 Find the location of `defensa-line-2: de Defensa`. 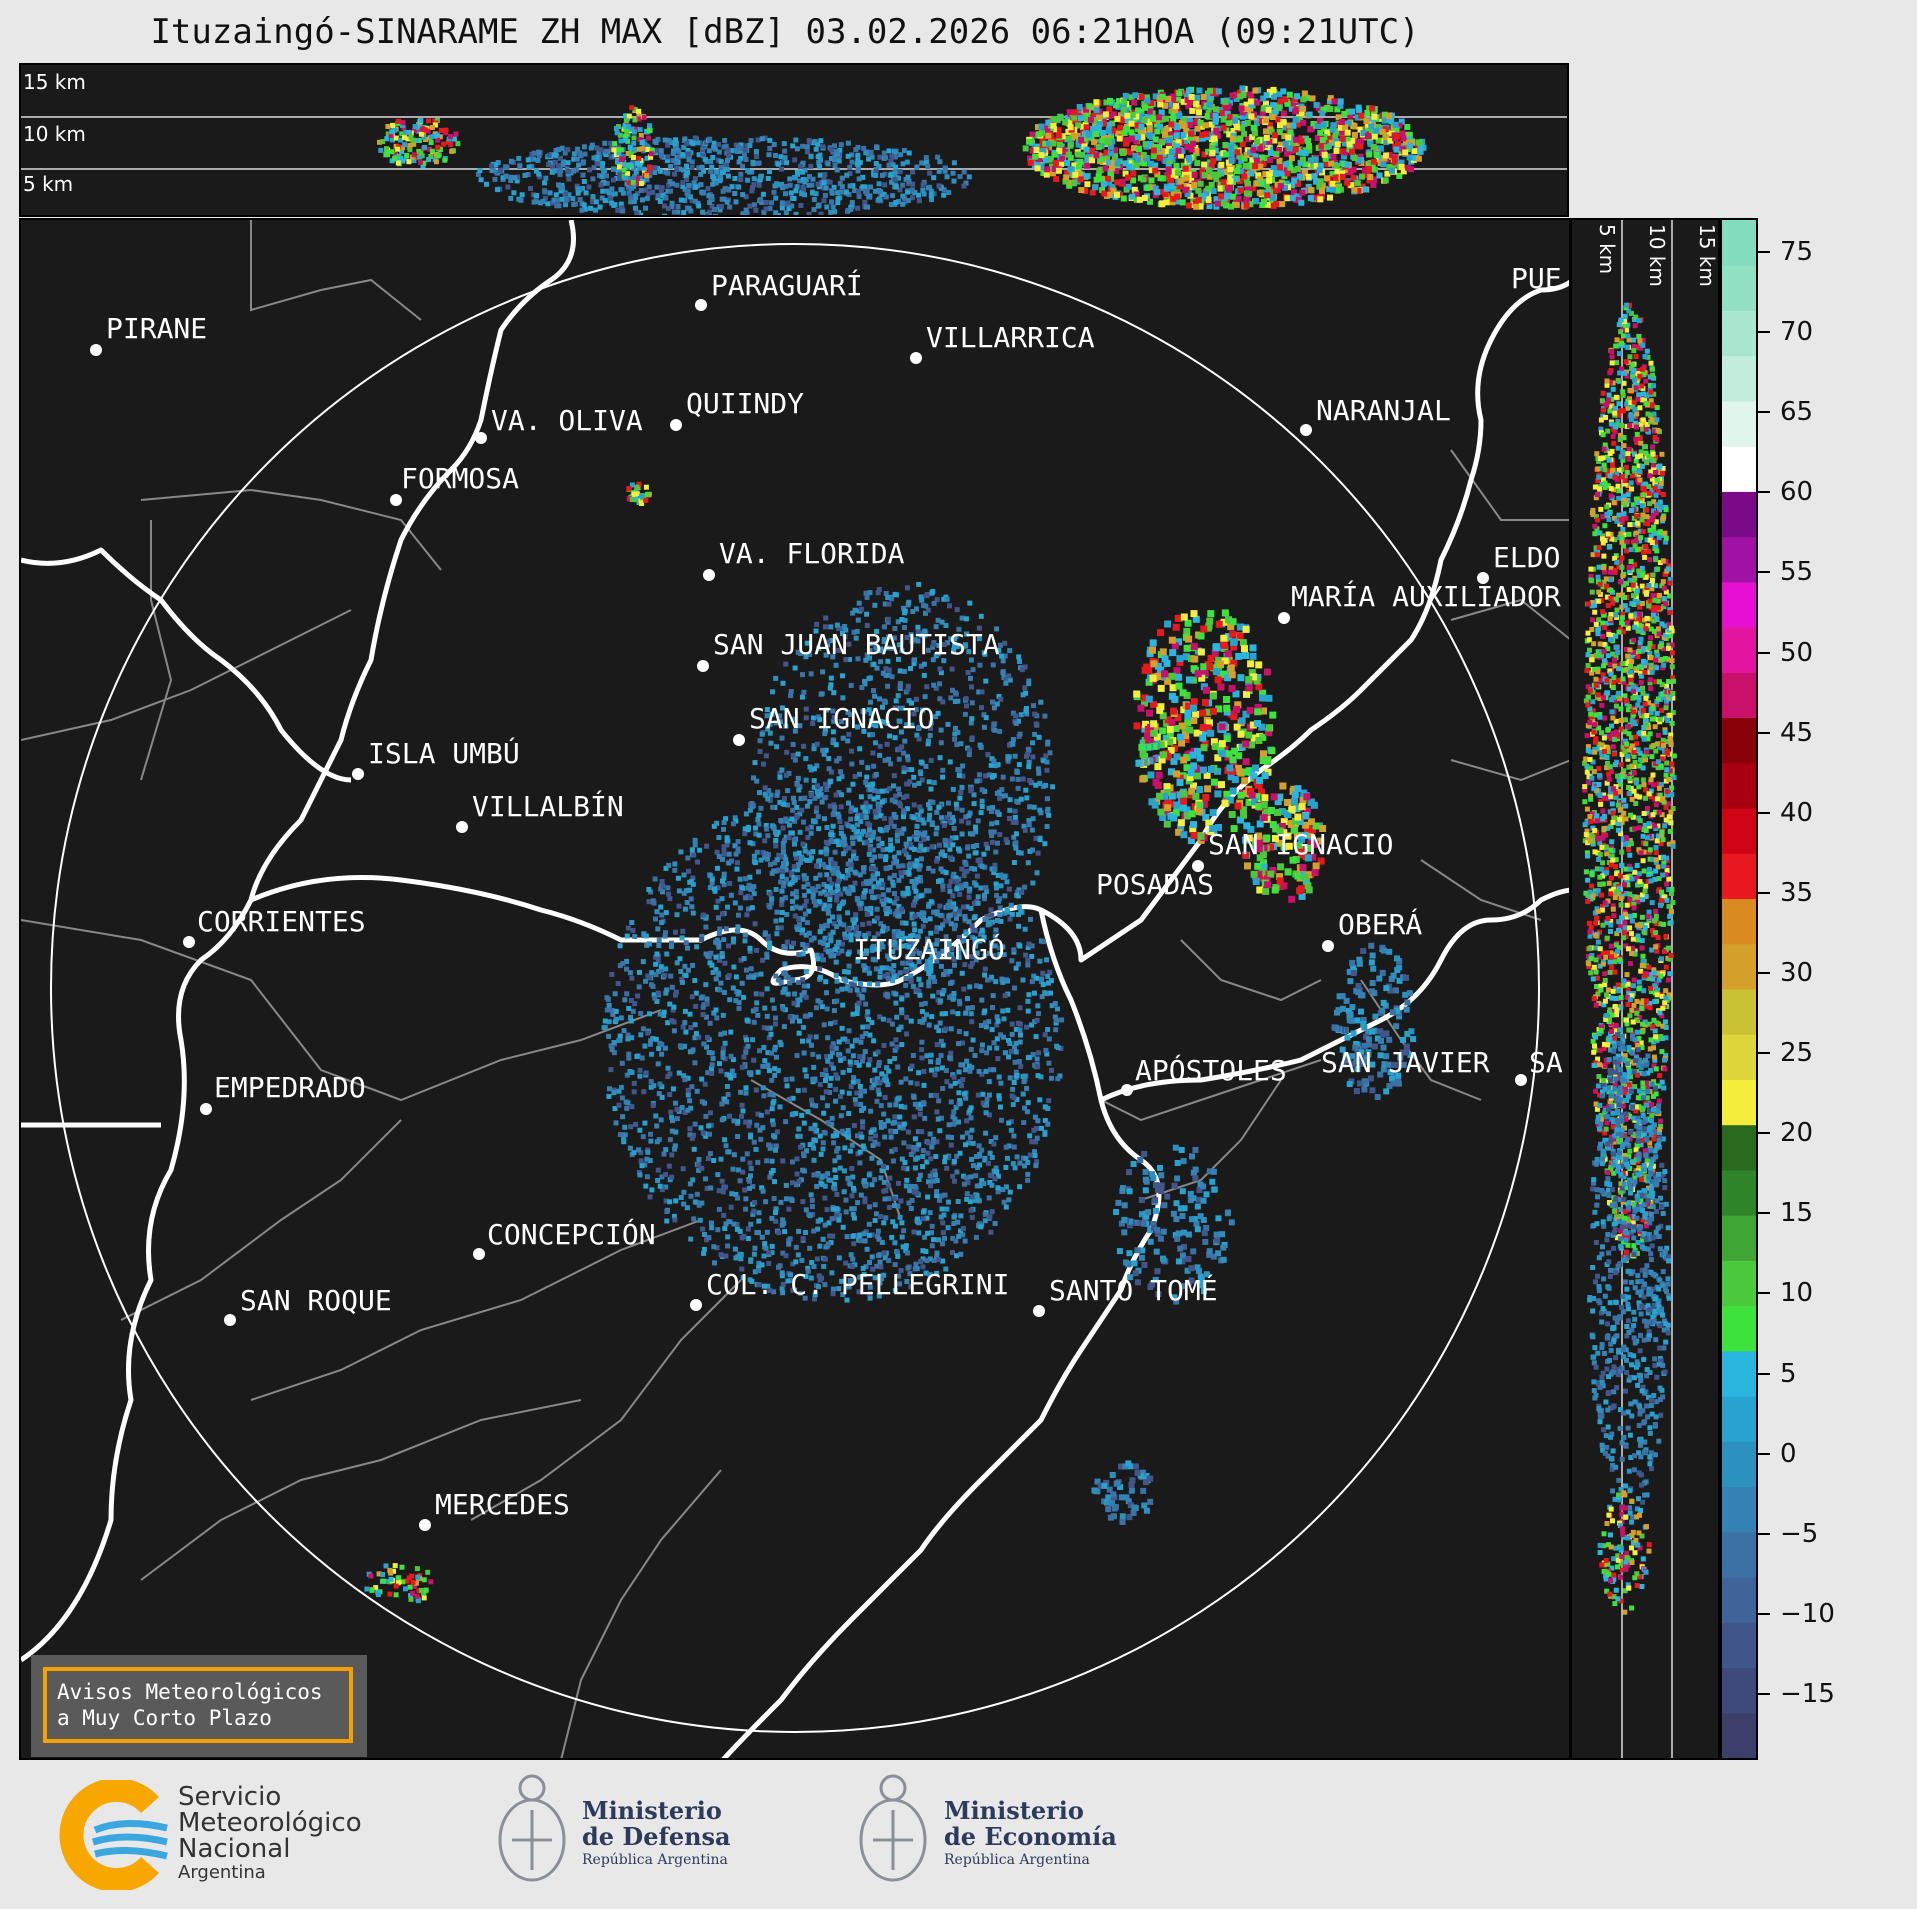

defensa-line-2: de Defensa is located at coordinates (656, 1836).